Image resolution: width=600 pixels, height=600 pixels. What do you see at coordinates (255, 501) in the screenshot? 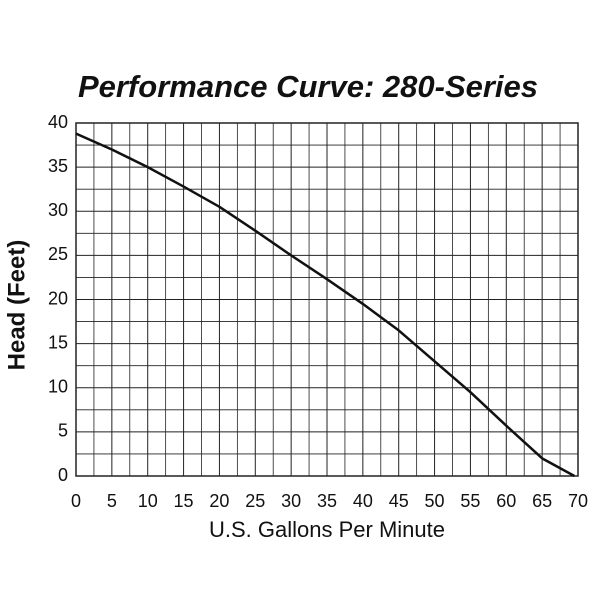
I see `x-tick-label: 25` at bounding box center [255, 501].